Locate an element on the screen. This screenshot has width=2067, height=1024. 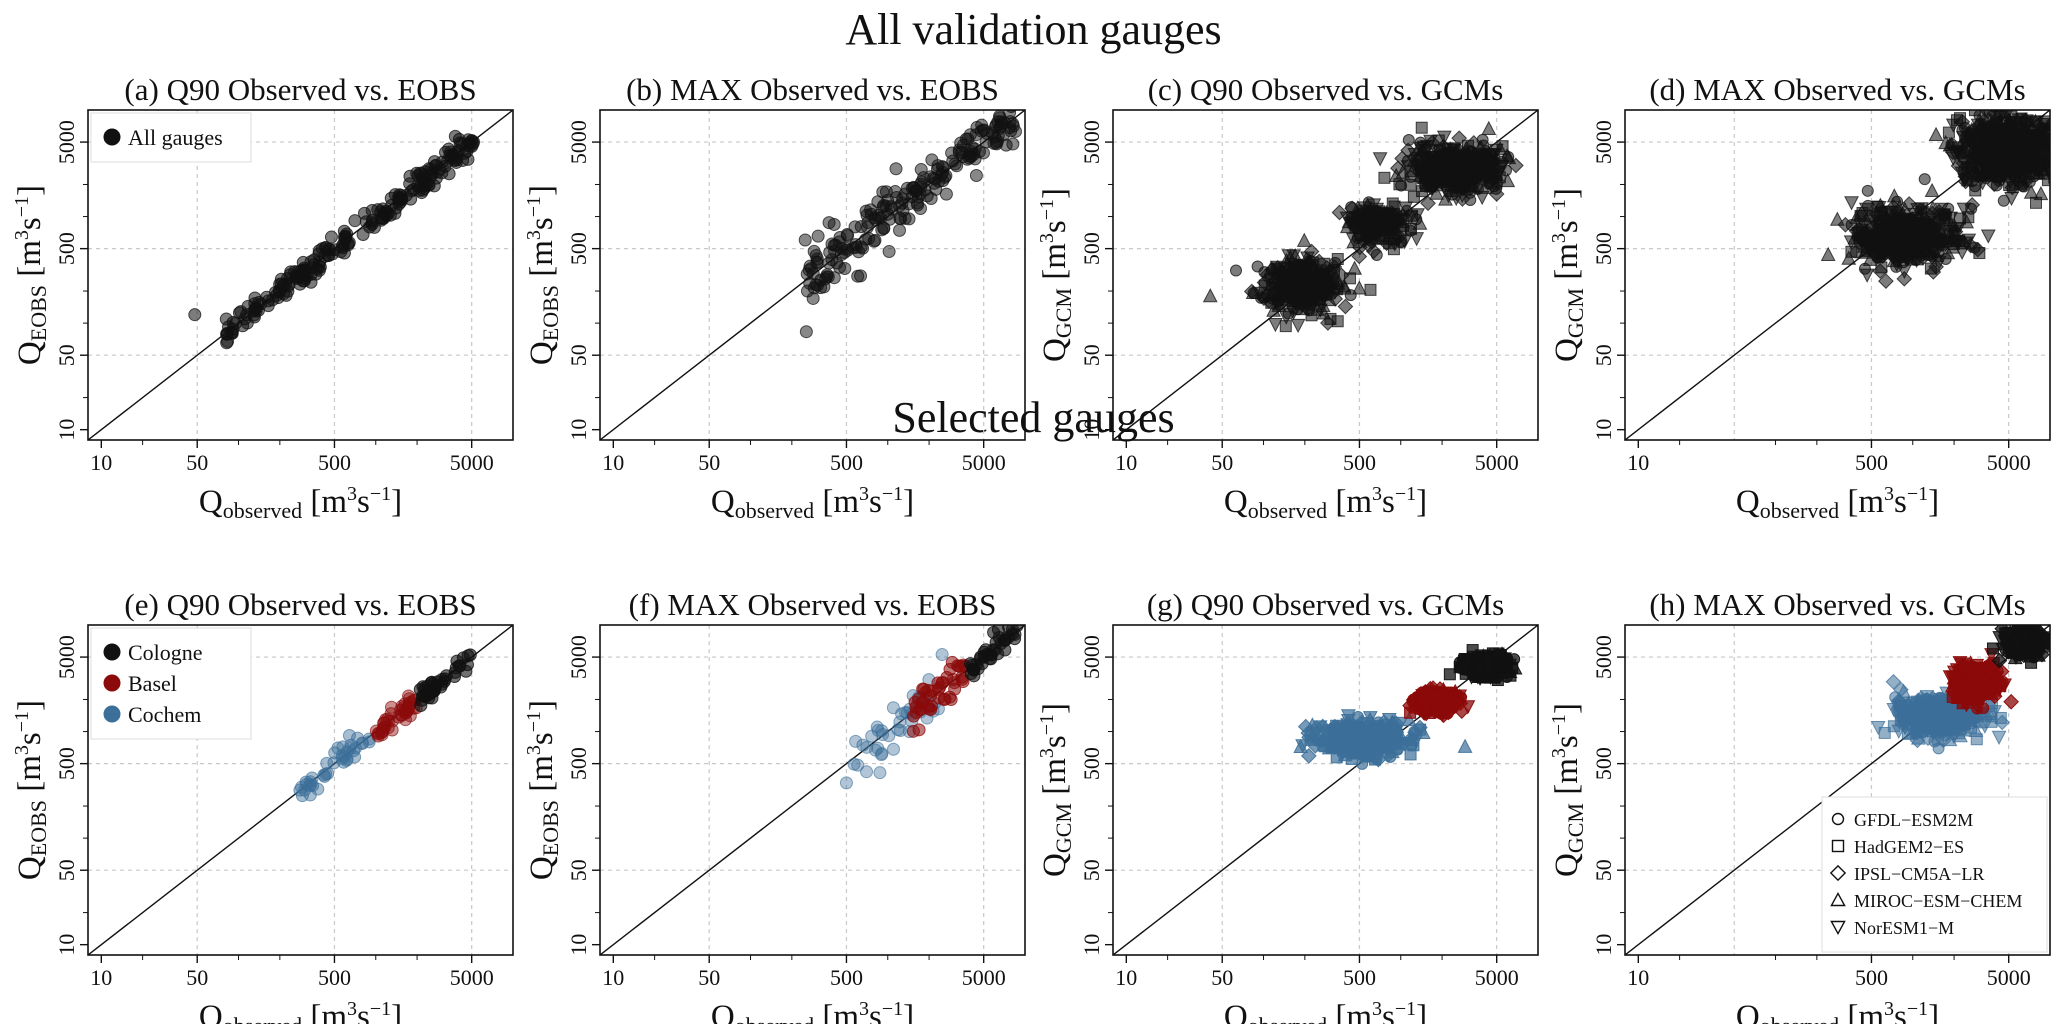
legend-a: All gauges is located at coordinates (171, 137).